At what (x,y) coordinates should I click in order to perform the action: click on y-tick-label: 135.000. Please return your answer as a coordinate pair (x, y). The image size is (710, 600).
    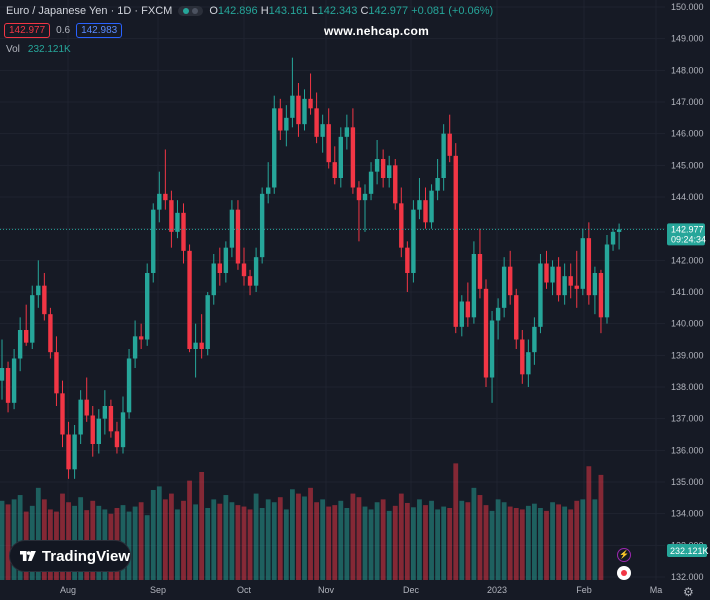
    Looking at the image, I should click on (687, 482).